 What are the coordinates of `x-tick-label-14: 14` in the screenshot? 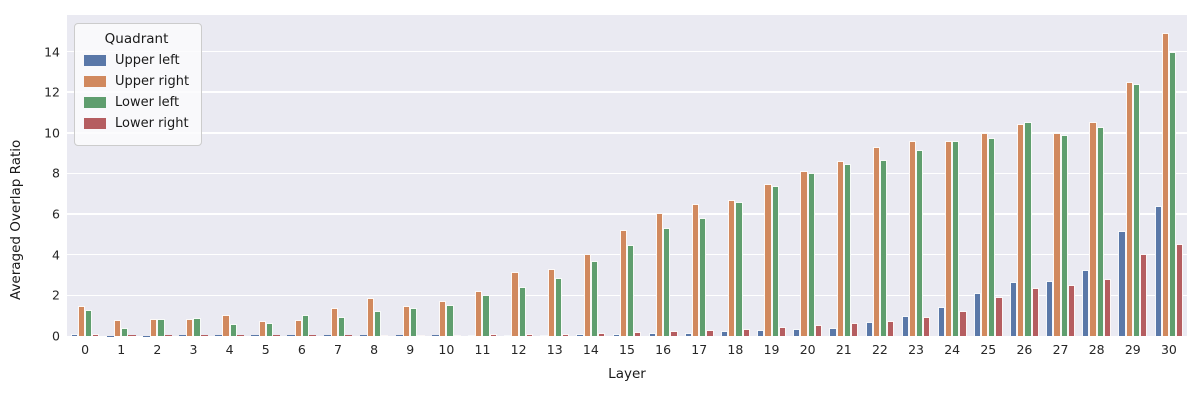 It's located at (590, 349).